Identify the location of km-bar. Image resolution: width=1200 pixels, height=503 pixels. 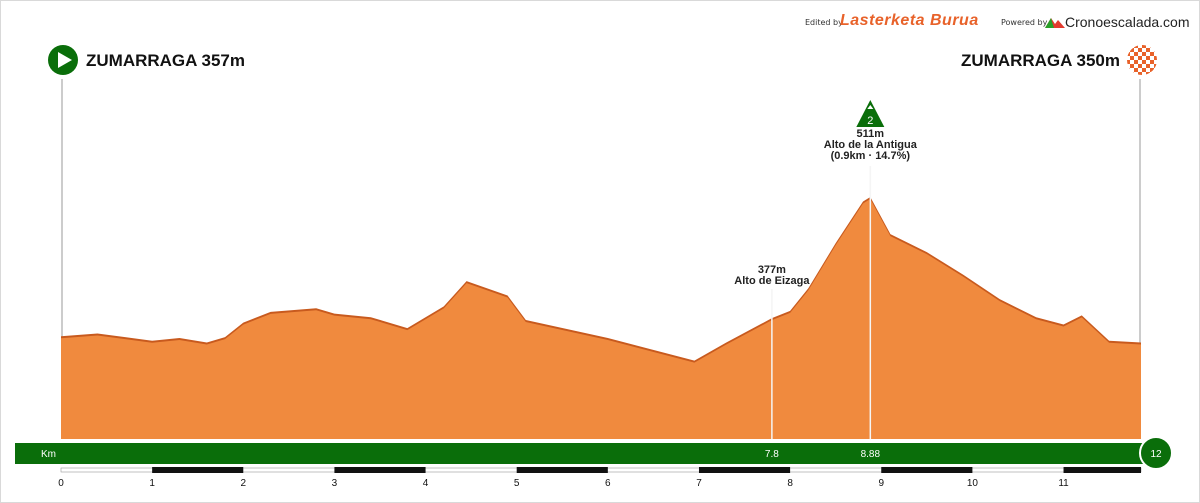
(585, 453).